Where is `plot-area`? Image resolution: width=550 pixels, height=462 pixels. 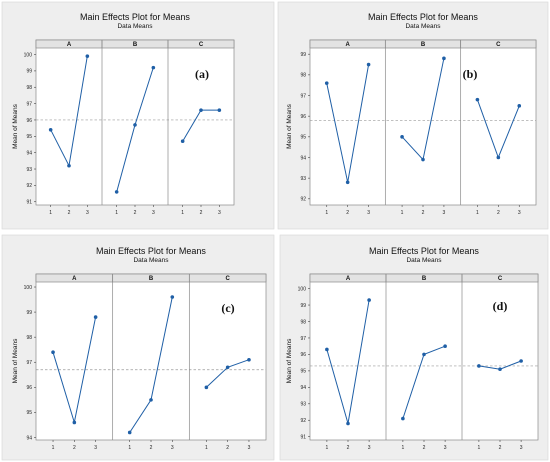
plot-area is located at coordinates (135, 122).